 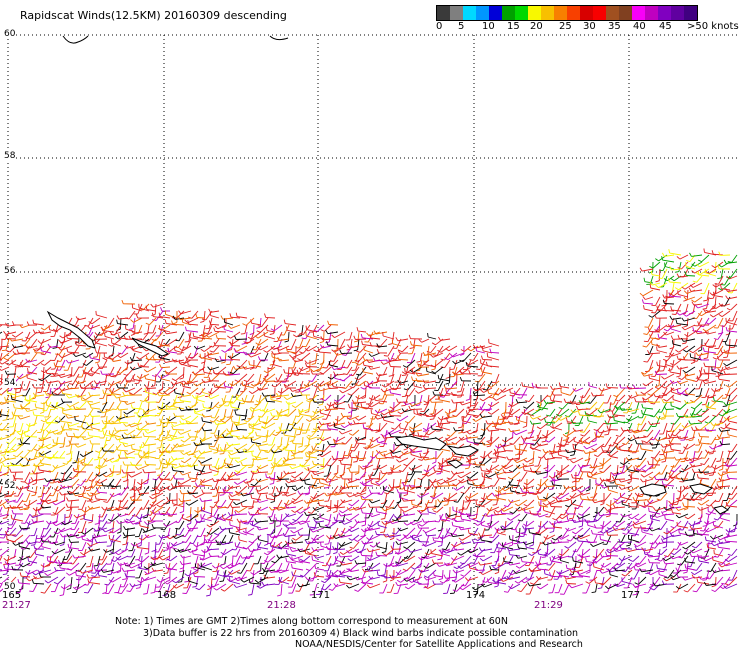 What do you see at coordinates (9, 156) in the screenshot?
I see `lat-label-58: 58` at bounding box center [9, 156].